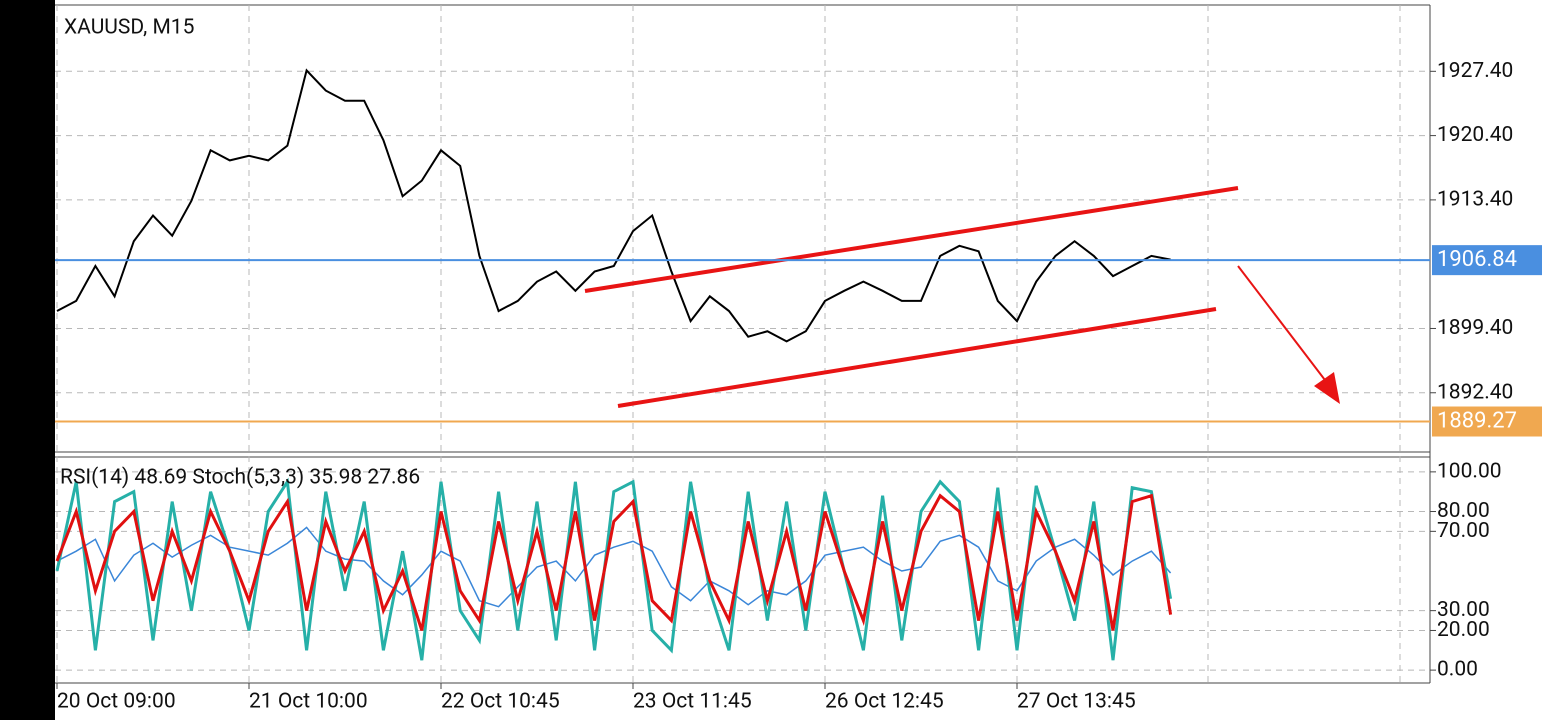 Image resolution: width=1560 pixels, height=724 pixels. What do you see at coordinates (1463, 531) in the screenshot?
I see `y-tick-label: 70.00` at bounding box center [1463, 531].